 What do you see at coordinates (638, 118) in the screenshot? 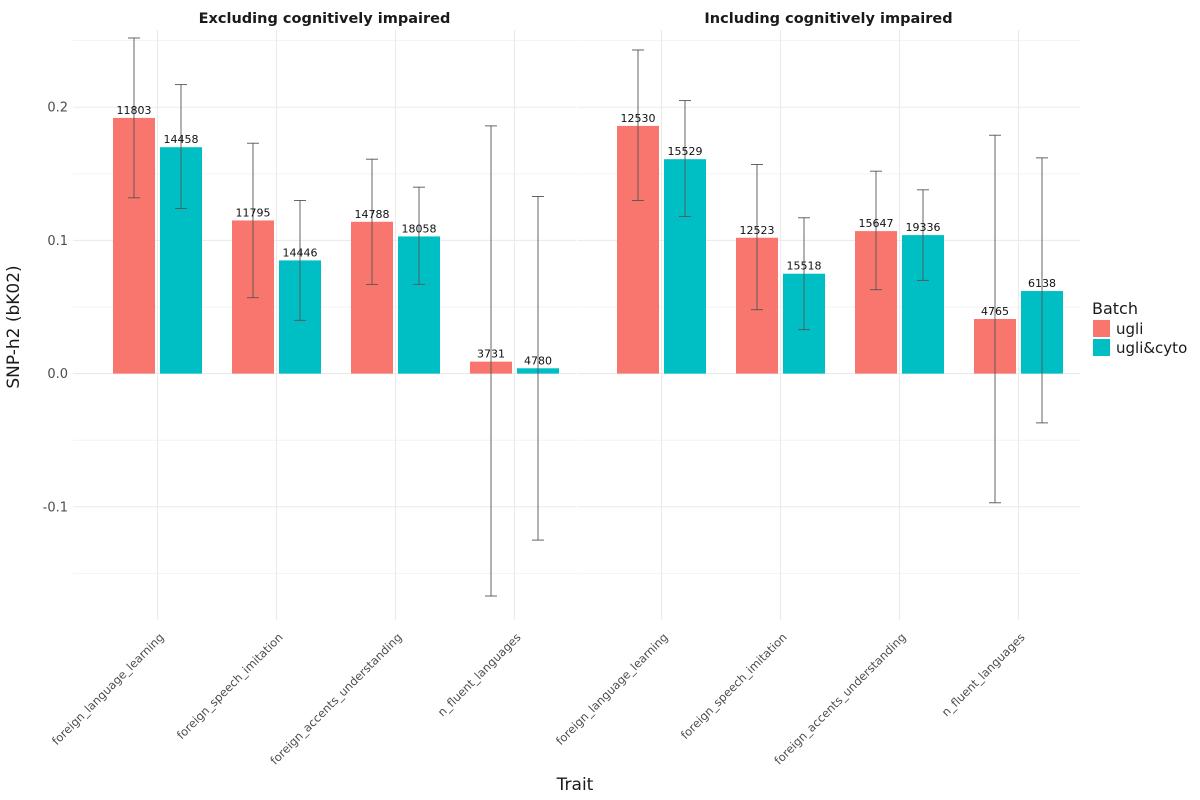
I see `bar-data-label: 12530` at bounding box center [638, 118].